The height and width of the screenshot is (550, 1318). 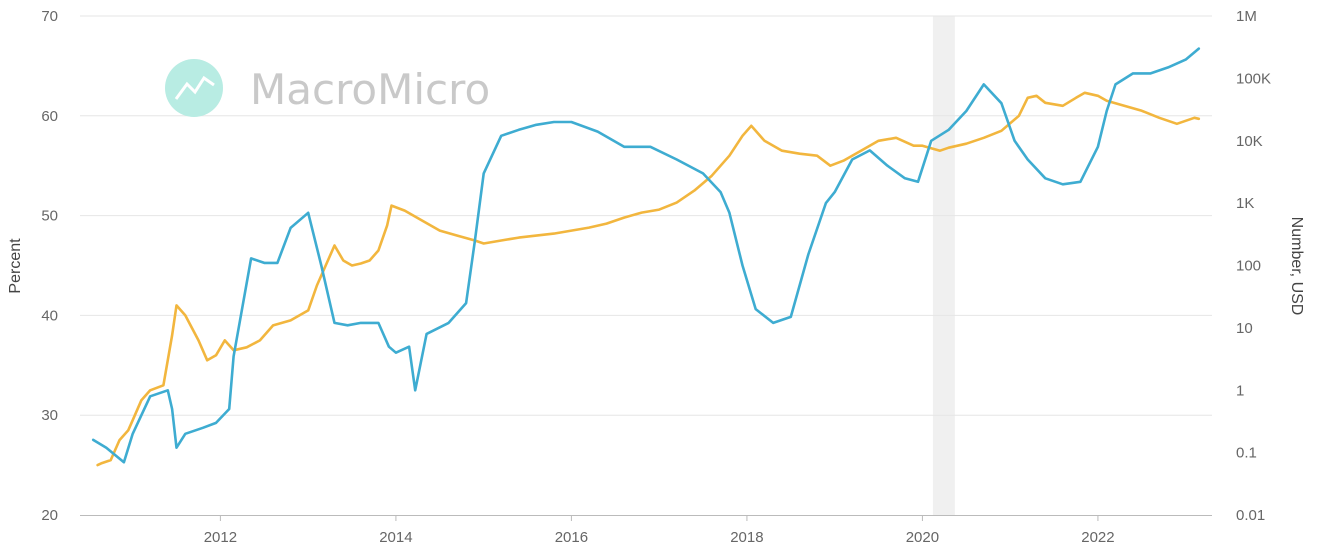 I want to click on watermark-logo-icon, so click(x=194, y=88).